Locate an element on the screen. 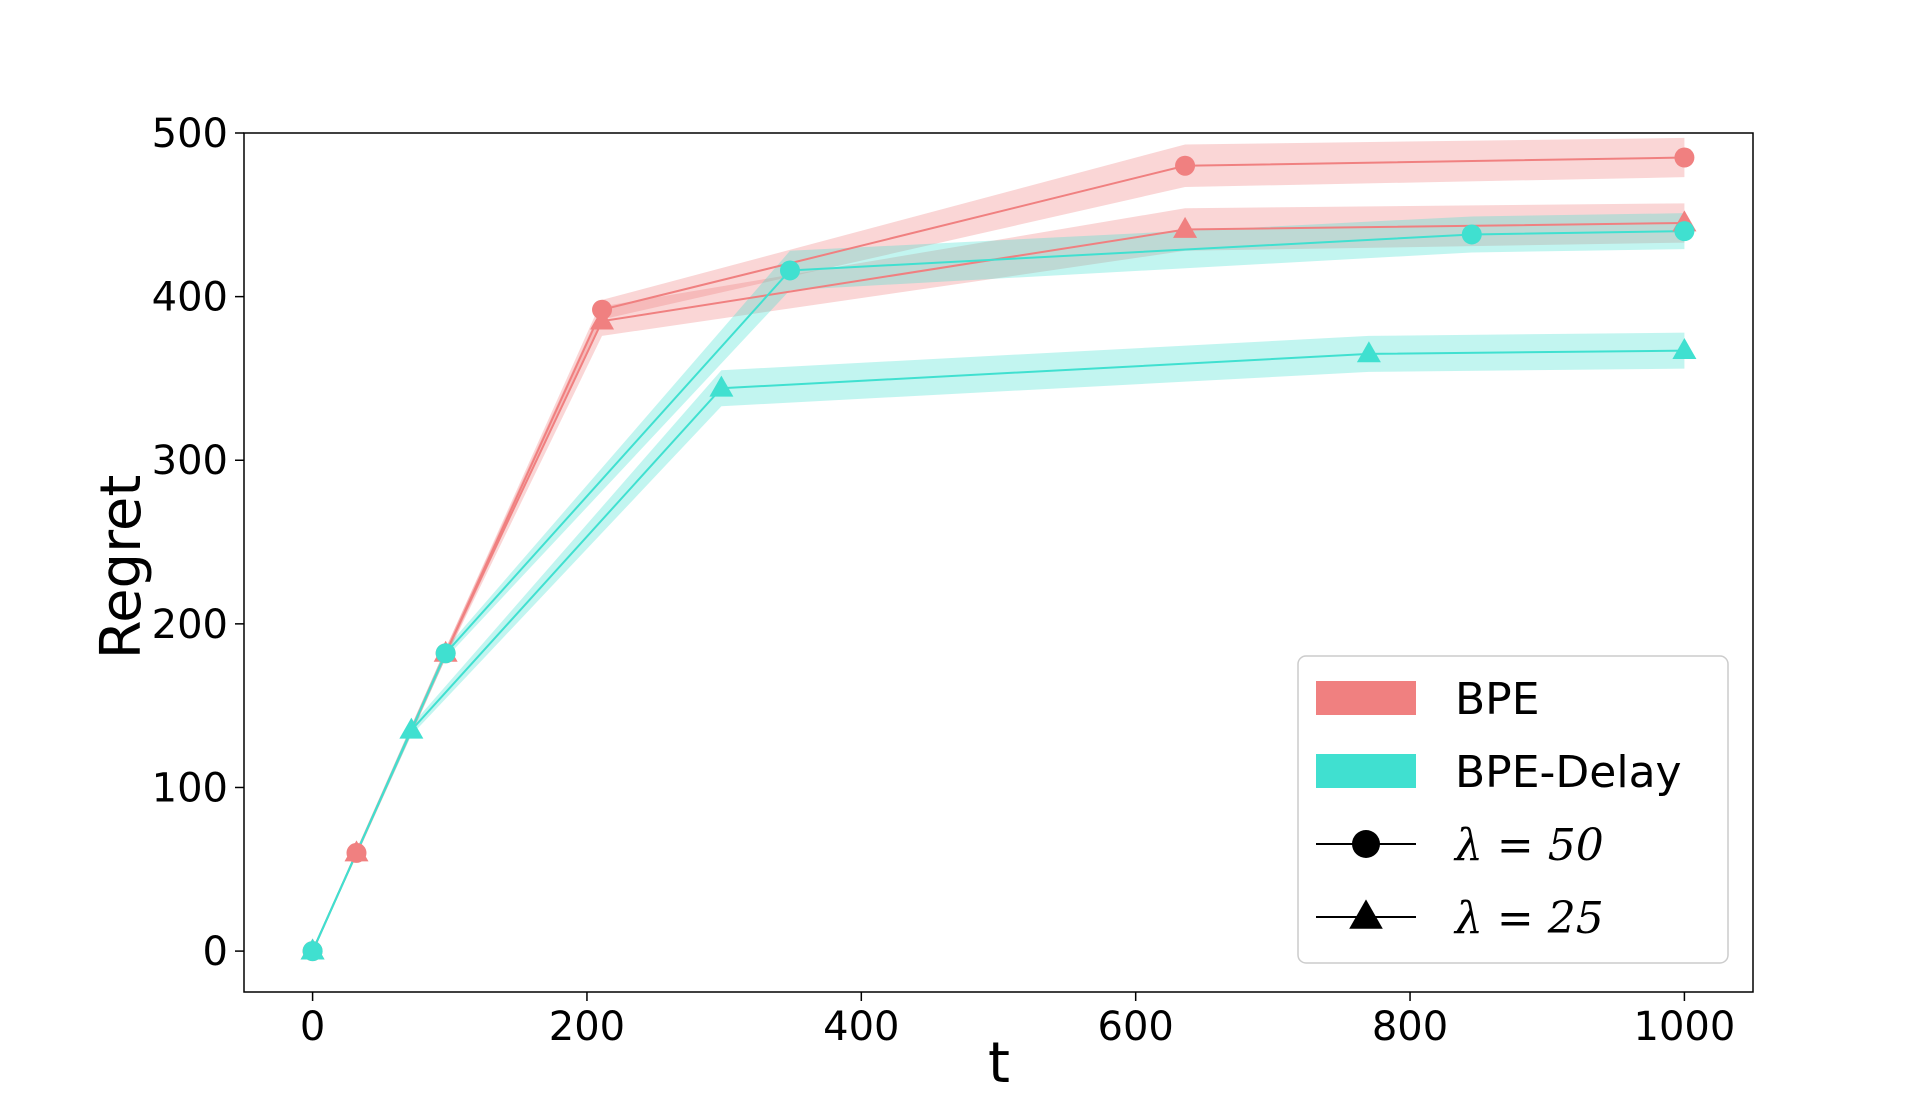 The height and width of the screenshot is (1095, 1920). legend-swatch-bpe is located at coordinates (1366, 698).